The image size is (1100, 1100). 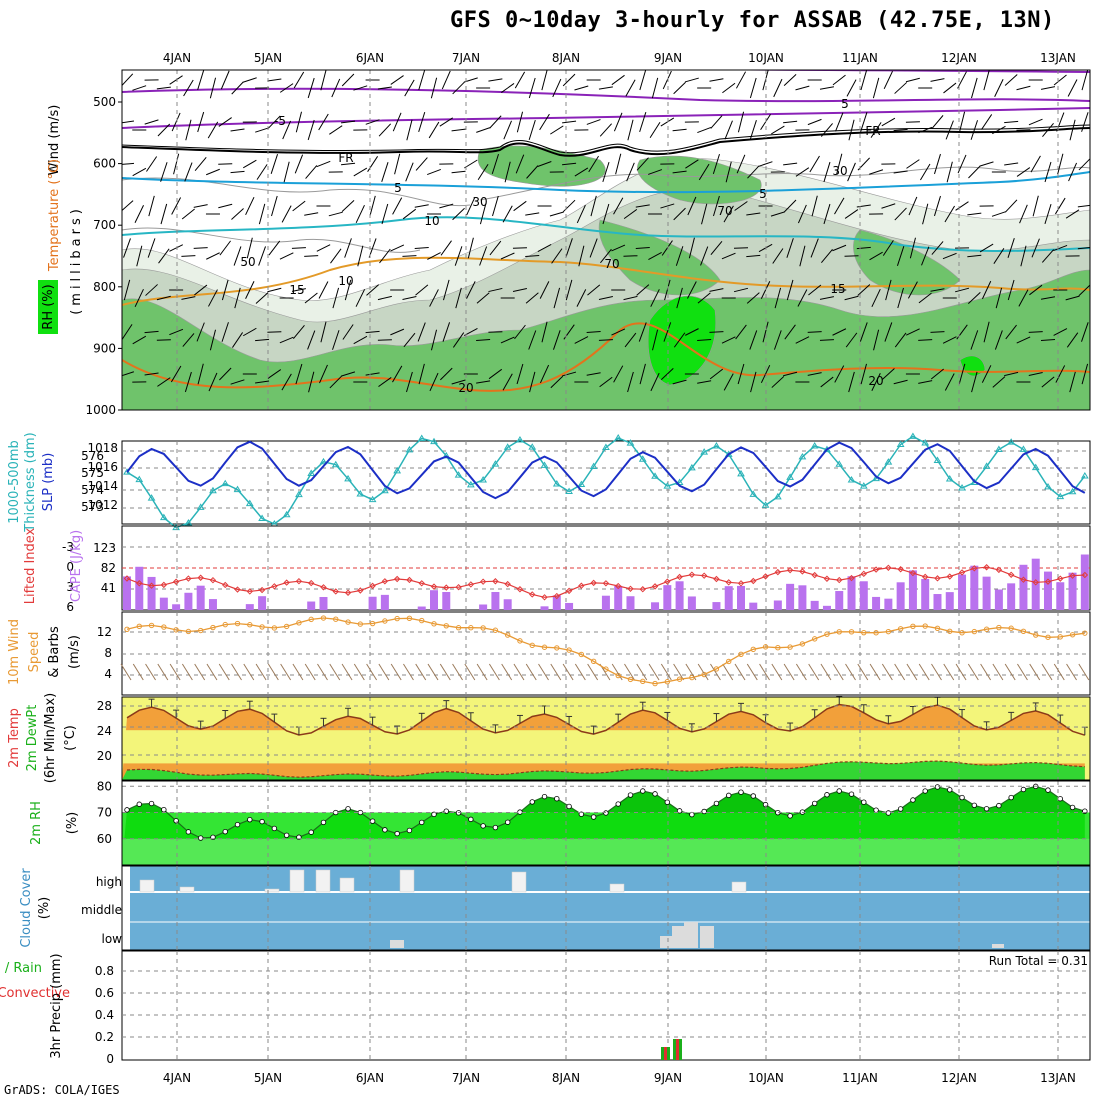 What do you see at coordinates (479, 202) in the screenshot?
I see `contour-label: 30` at bounding box center [479, 202].